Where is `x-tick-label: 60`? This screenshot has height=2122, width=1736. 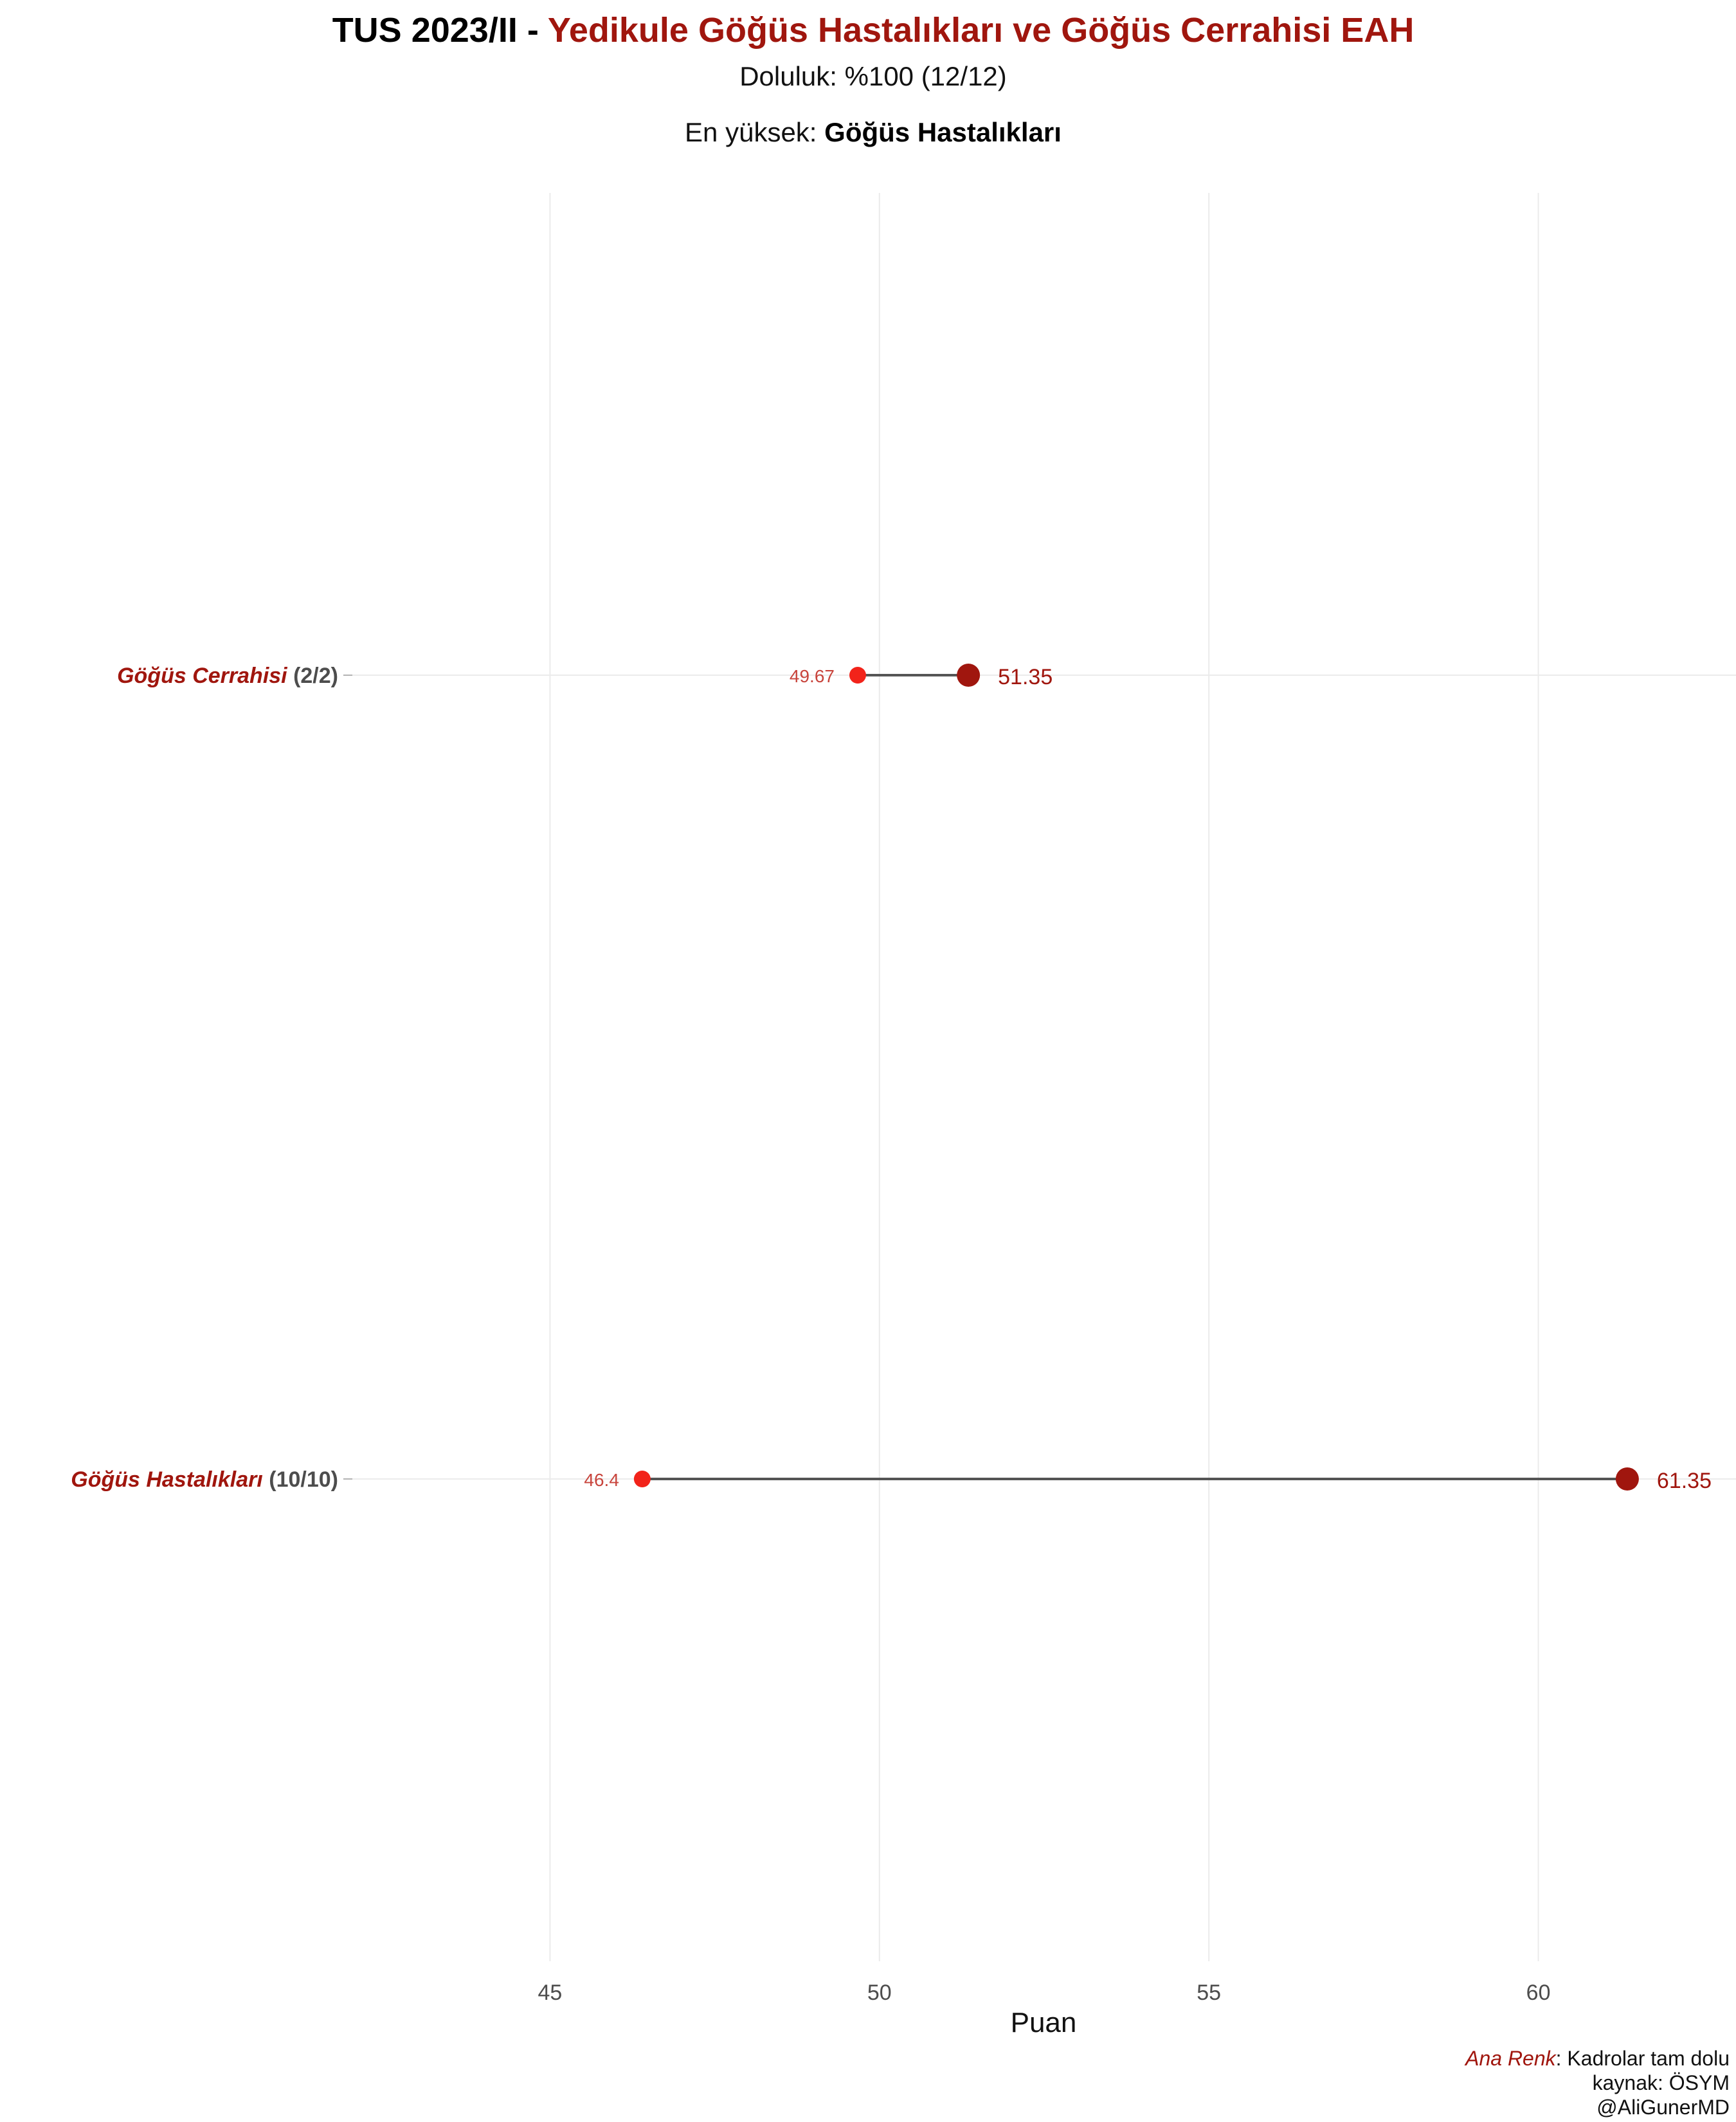 x-tick-label: 60 is located at coordinates (1538, 1993).